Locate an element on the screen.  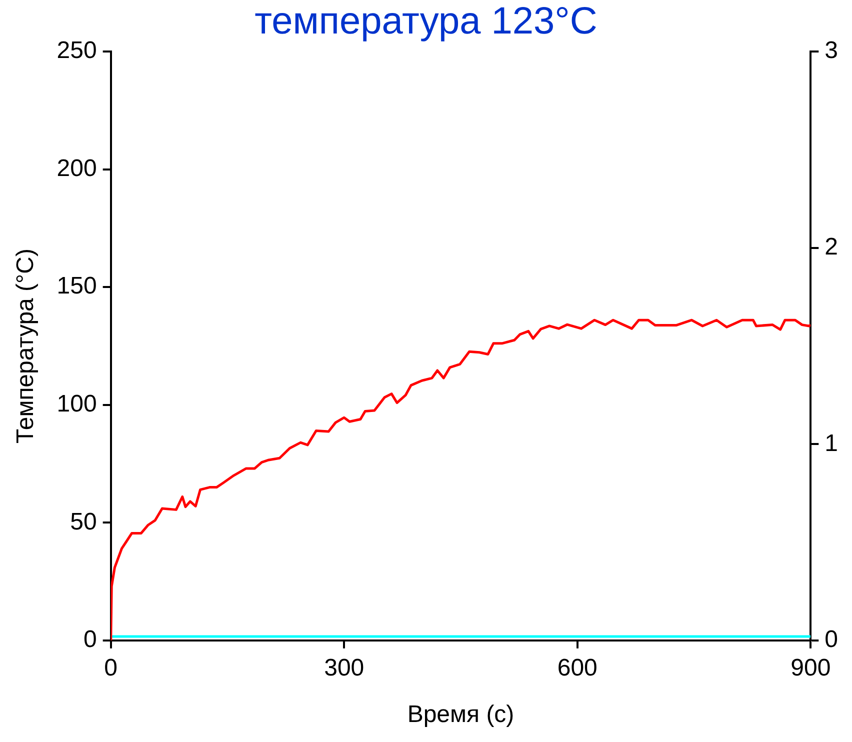
chart-title: температура 123°C is located at coordinates (426, 21).